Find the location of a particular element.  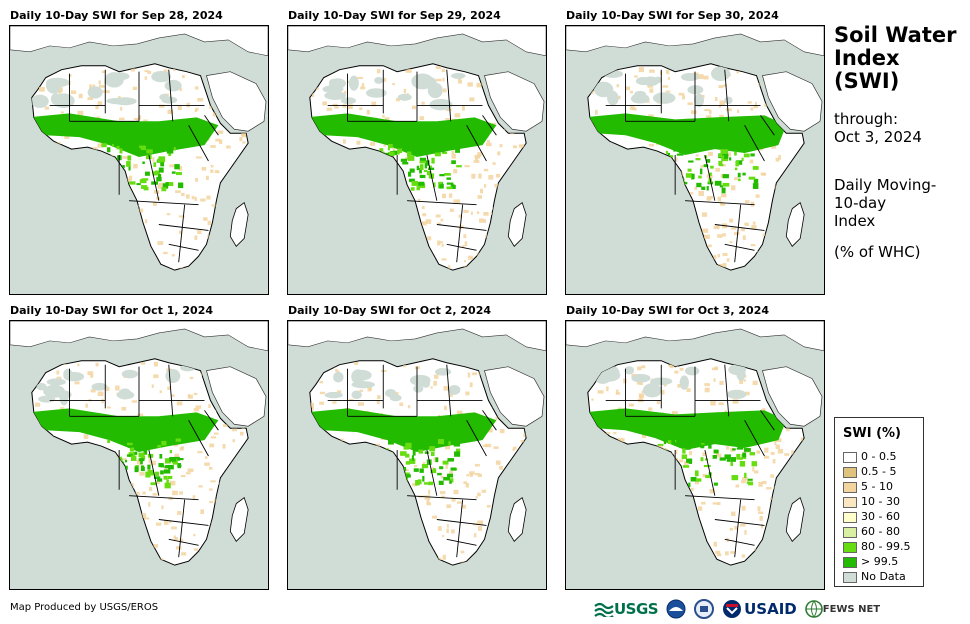

country-border is located at coordinates (481, 138).